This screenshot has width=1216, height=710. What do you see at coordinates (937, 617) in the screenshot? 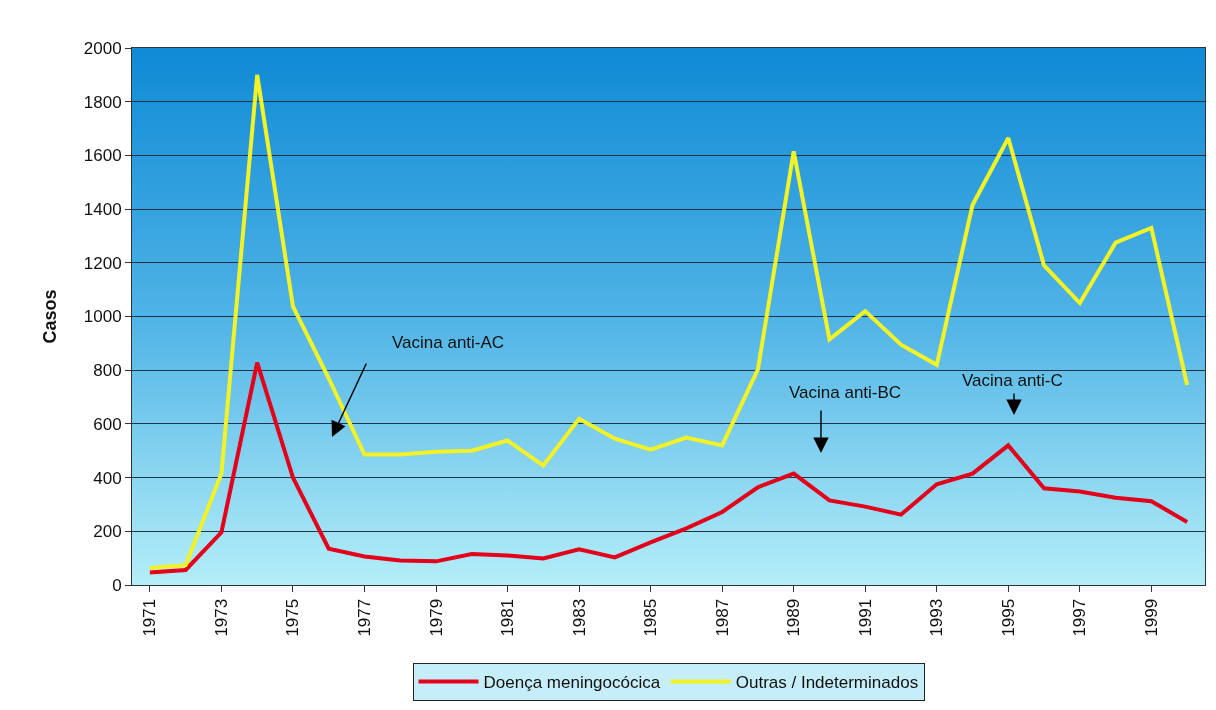
I see `x-tick-label: 1993` at bounding box center [937, 617].